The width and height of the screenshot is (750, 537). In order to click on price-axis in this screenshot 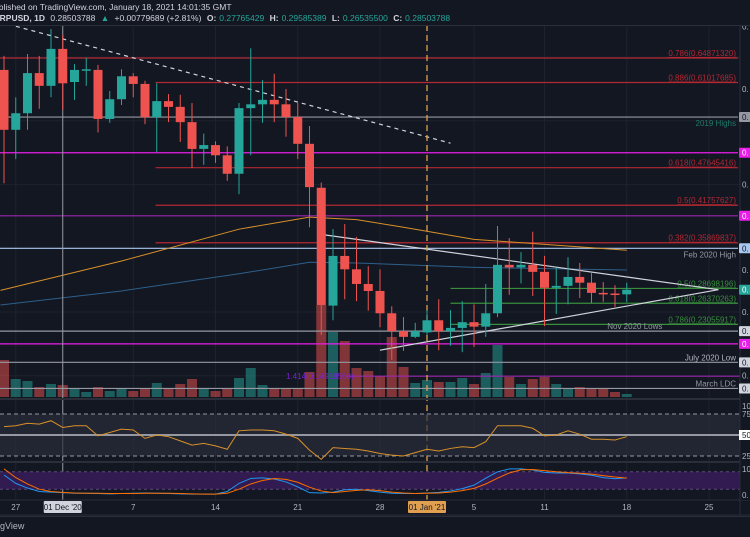, I will do `click(745, 262)`.